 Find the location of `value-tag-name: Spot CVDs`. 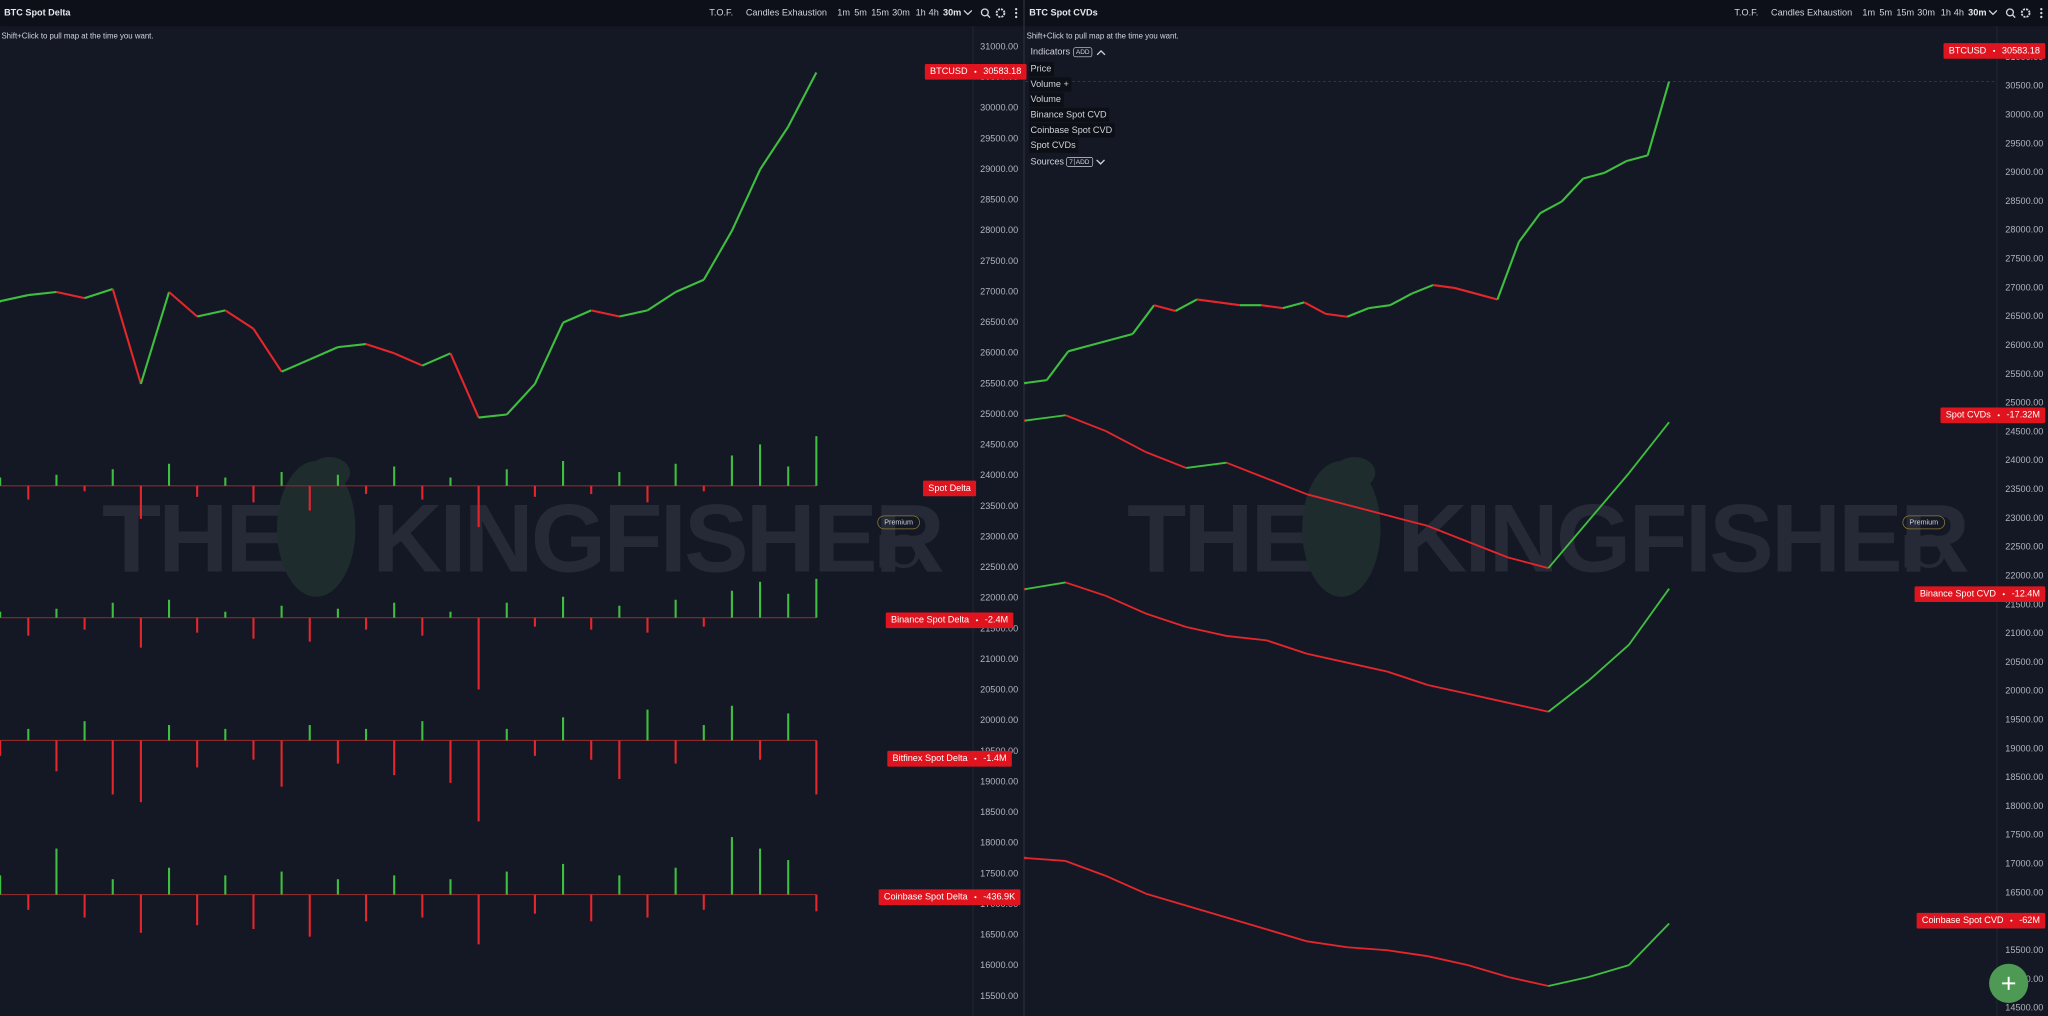

value-tag-name: Spot CVDs is located at coordinates (1969, 415).